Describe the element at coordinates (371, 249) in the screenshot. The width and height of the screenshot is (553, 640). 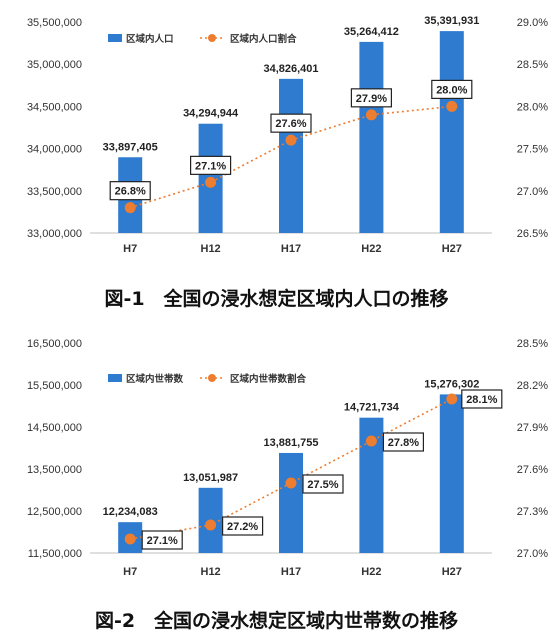
I see `chart-1-category-label: H22` at that location.